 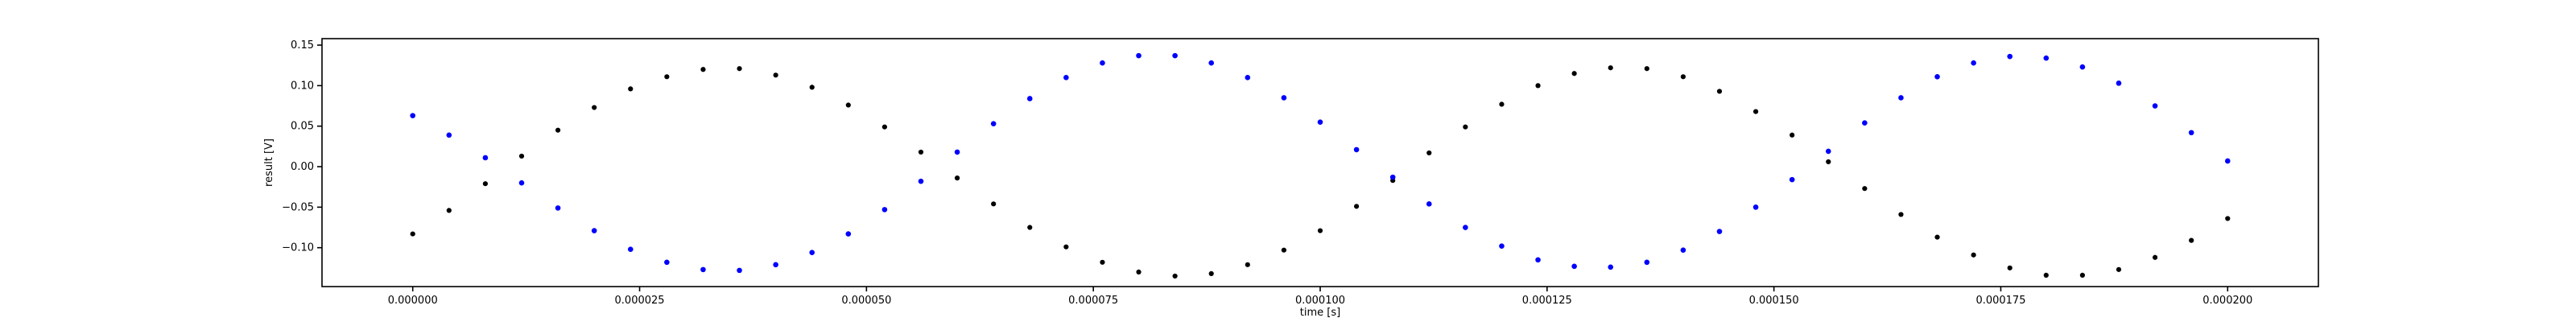 What do you see at coordinates (269, 162) in the screenshot?
I see `y-axis-label: result [V]` at bounding box center [269, 162].